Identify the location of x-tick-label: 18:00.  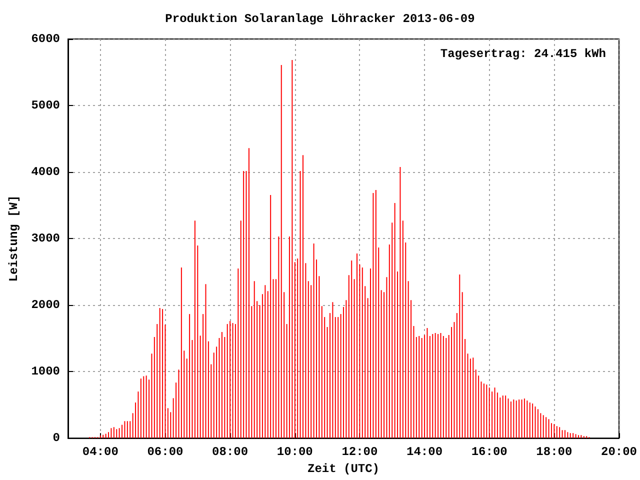
(554, 452).